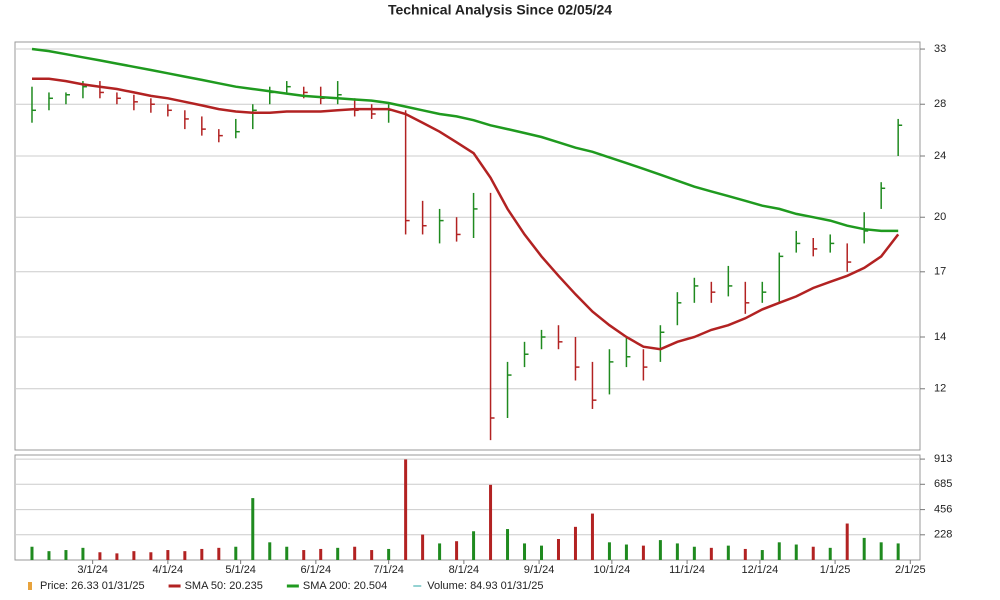 The image size is (1000, 600). I want to click on x-tick-label: 10/1/24, so click(612, 570).